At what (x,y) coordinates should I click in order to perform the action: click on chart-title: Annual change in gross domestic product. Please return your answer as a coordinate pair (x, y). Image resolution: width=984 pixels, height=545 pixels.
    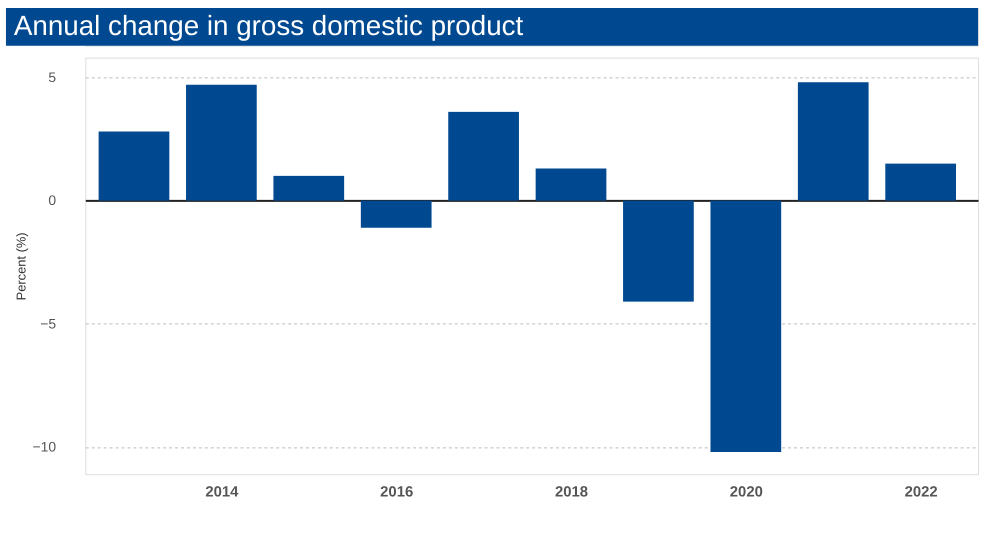
    Looking at the image, I should click on (269, 25).